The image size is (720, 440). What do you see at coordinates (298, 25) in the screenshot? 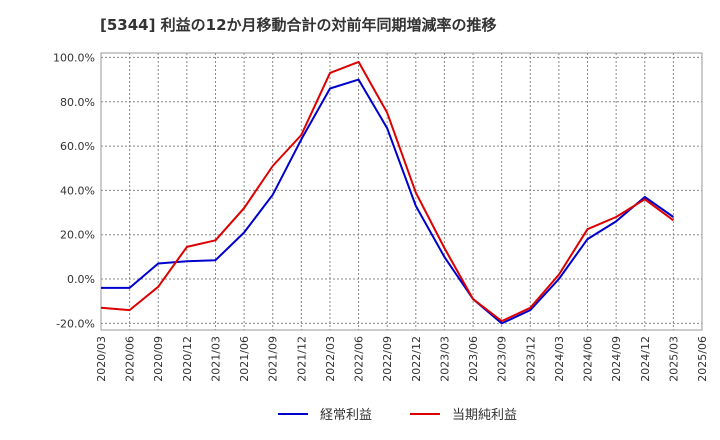
I see `chart-title: [5344] 利益の12か月移動合計の対前年同期増減率の推移` at bounding box center [298, 25].